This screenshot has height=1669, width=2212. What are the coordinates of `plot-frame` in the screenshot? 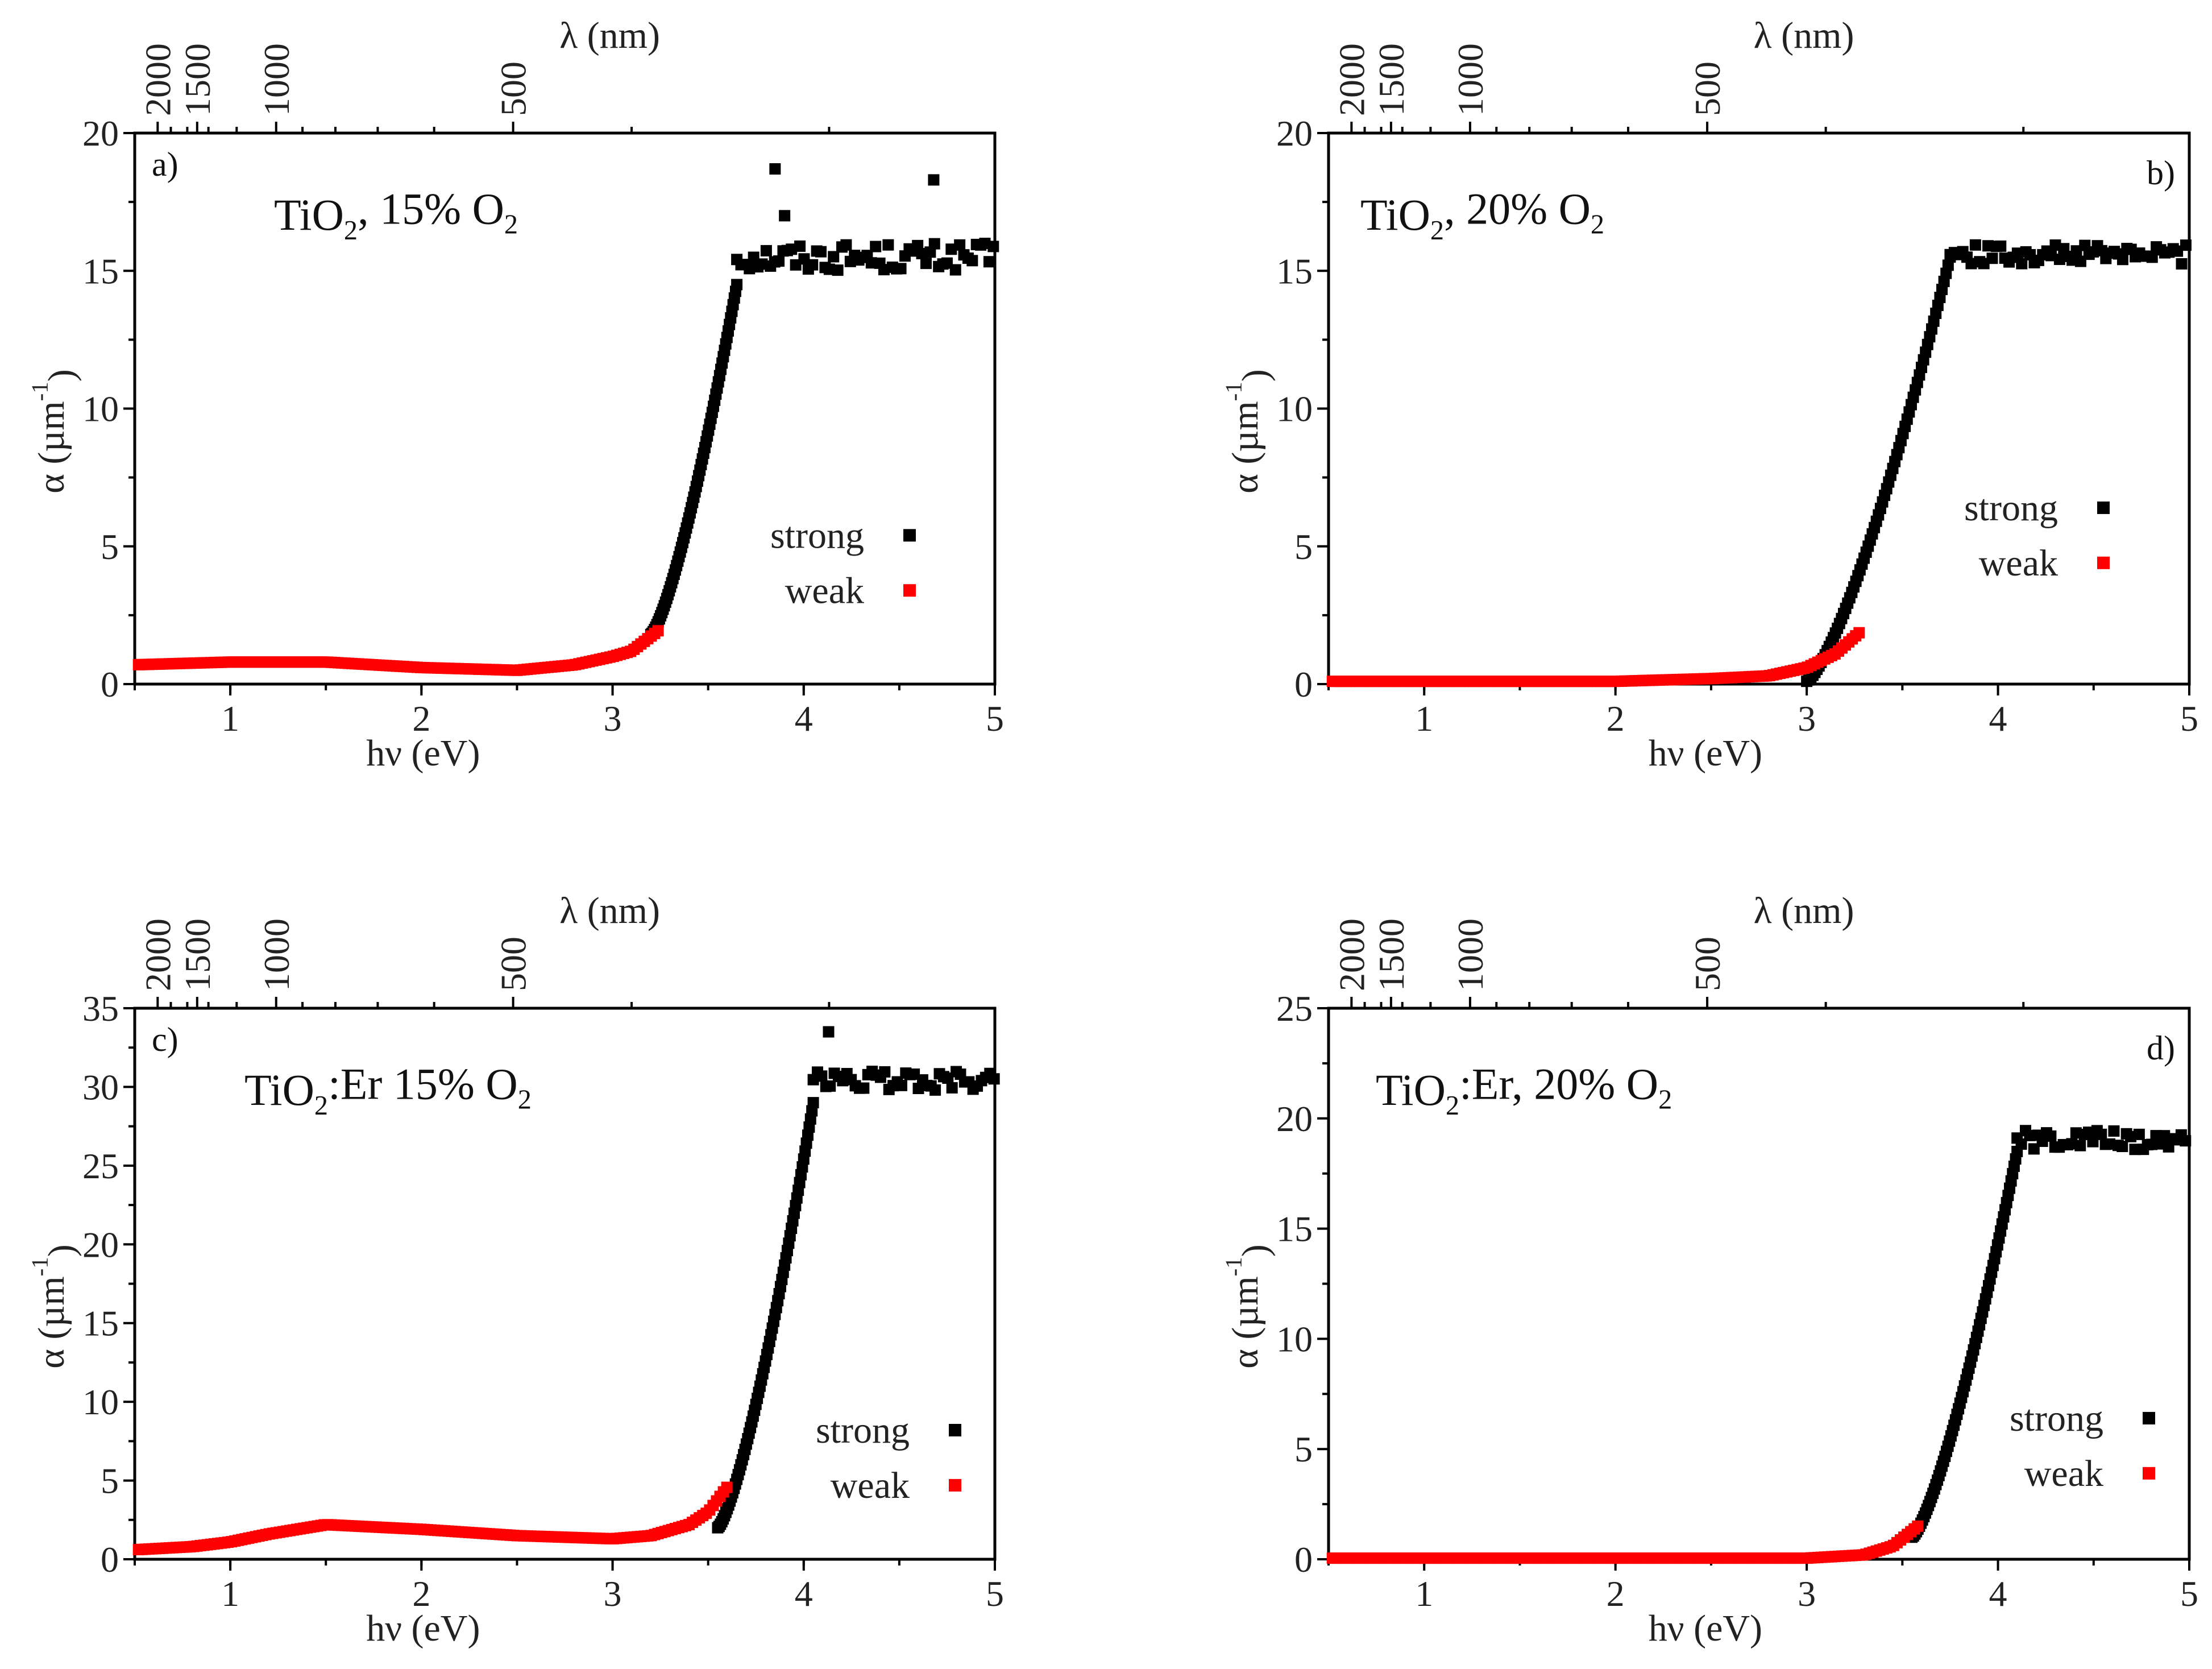 It's located at (565, 408).